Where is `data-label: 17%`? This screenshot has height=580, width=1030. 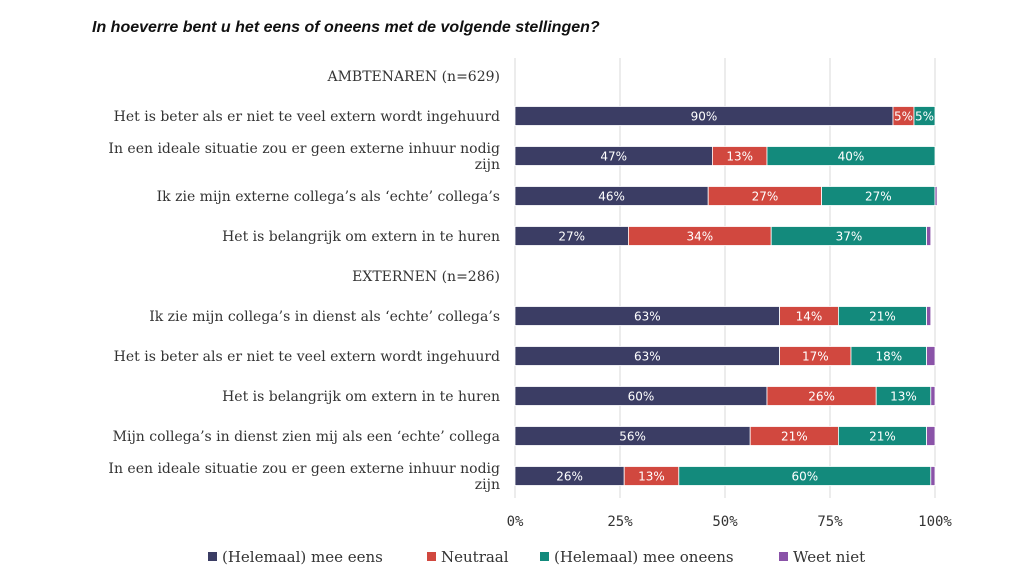
data-label: 17% is located at coordinates (815, 357).